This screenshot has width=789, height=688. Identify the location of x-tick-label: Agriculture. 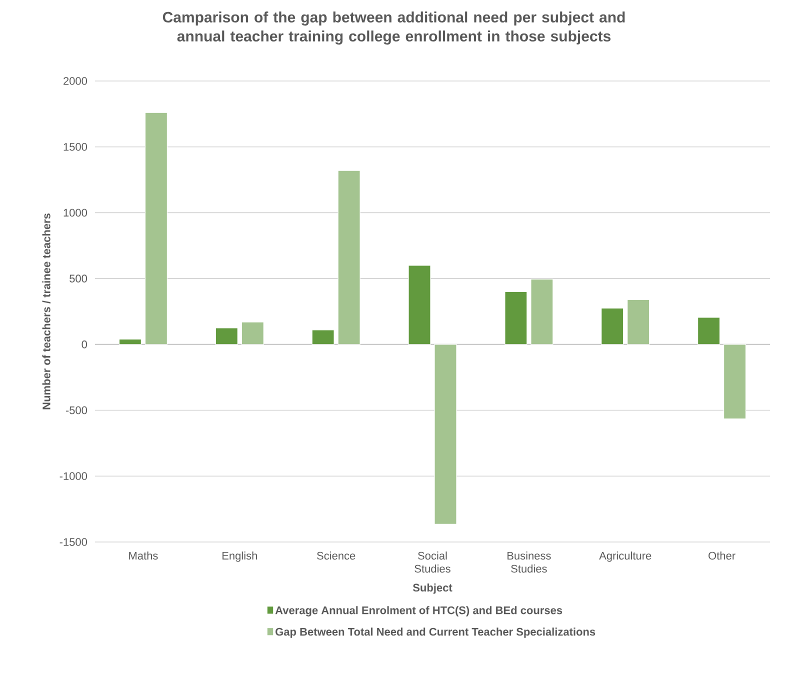
(625, 557).